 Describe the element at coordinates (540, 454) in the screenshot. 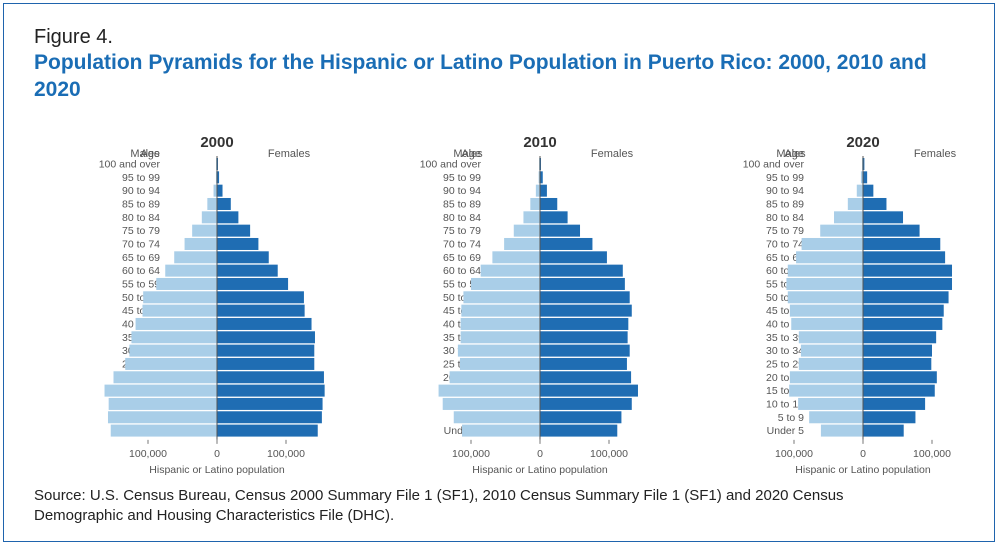

I see `x-tick-label: 0` at that location.